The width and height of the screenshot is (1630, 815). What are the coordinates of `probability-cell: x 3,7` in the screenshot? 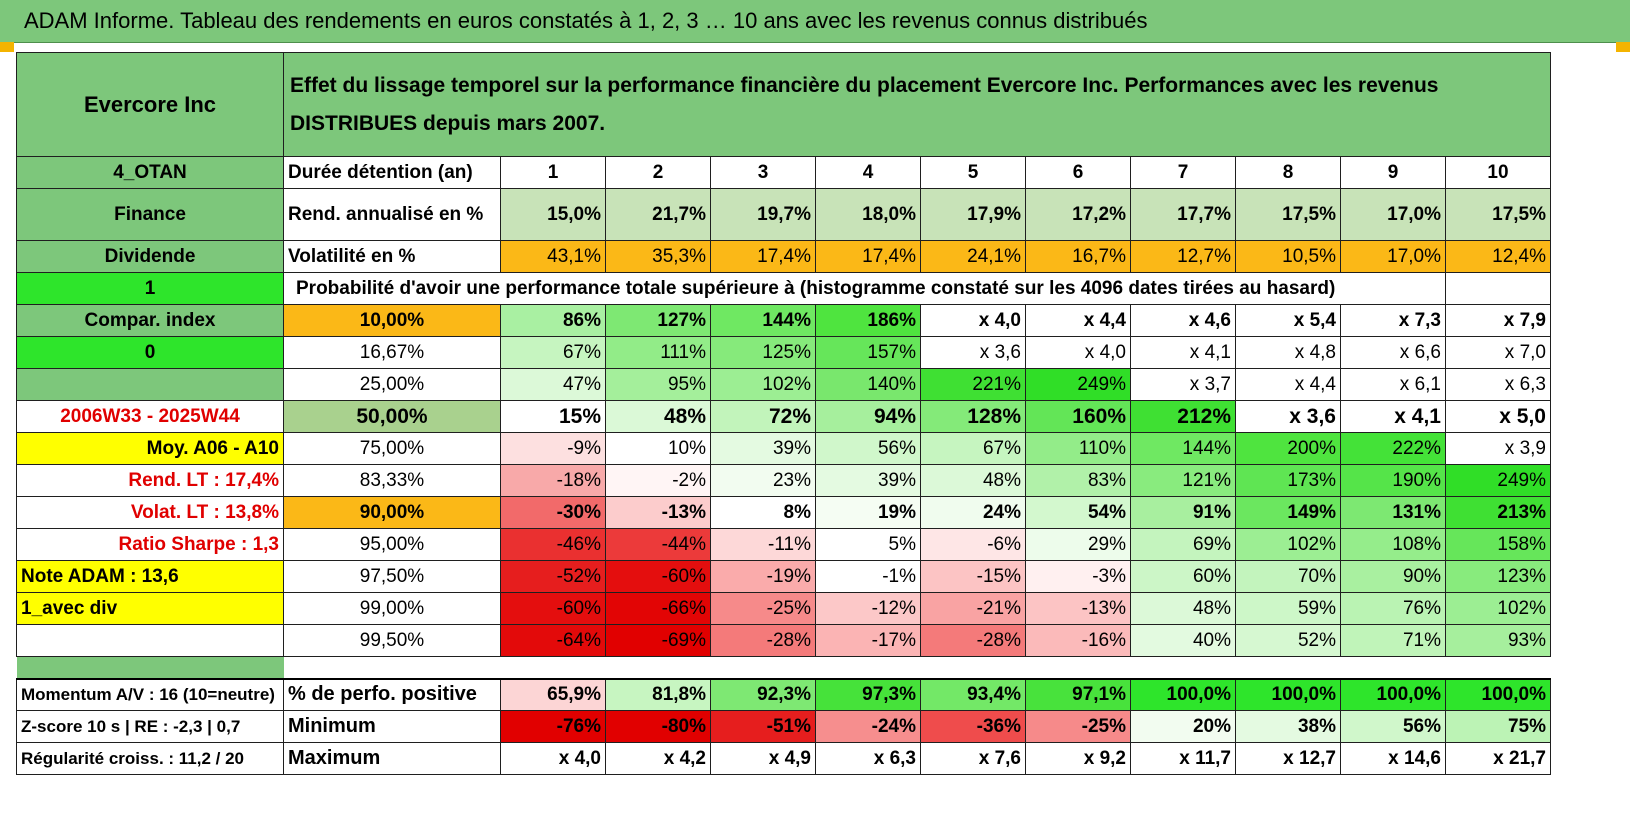 It's located at (1183, 384).